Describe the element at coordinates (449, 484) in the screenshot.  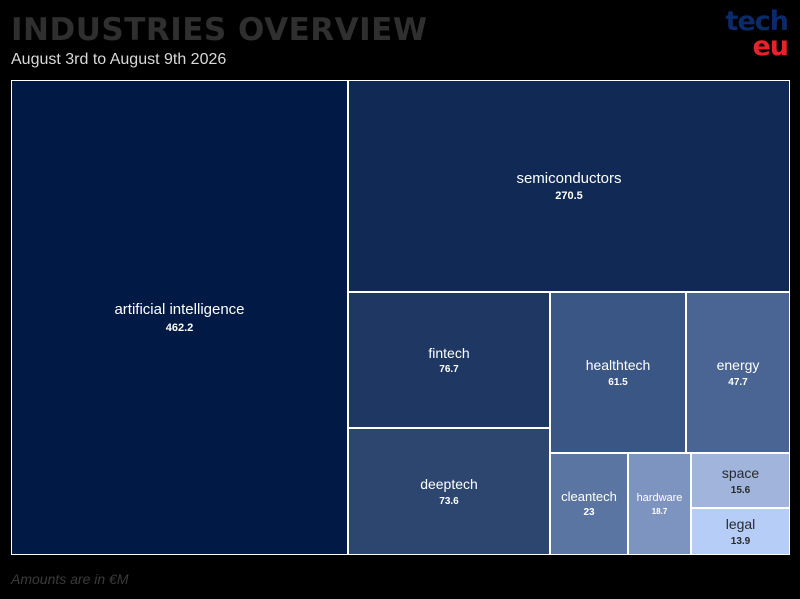
I see `tile-label-deeptech: deeptech` at that location.